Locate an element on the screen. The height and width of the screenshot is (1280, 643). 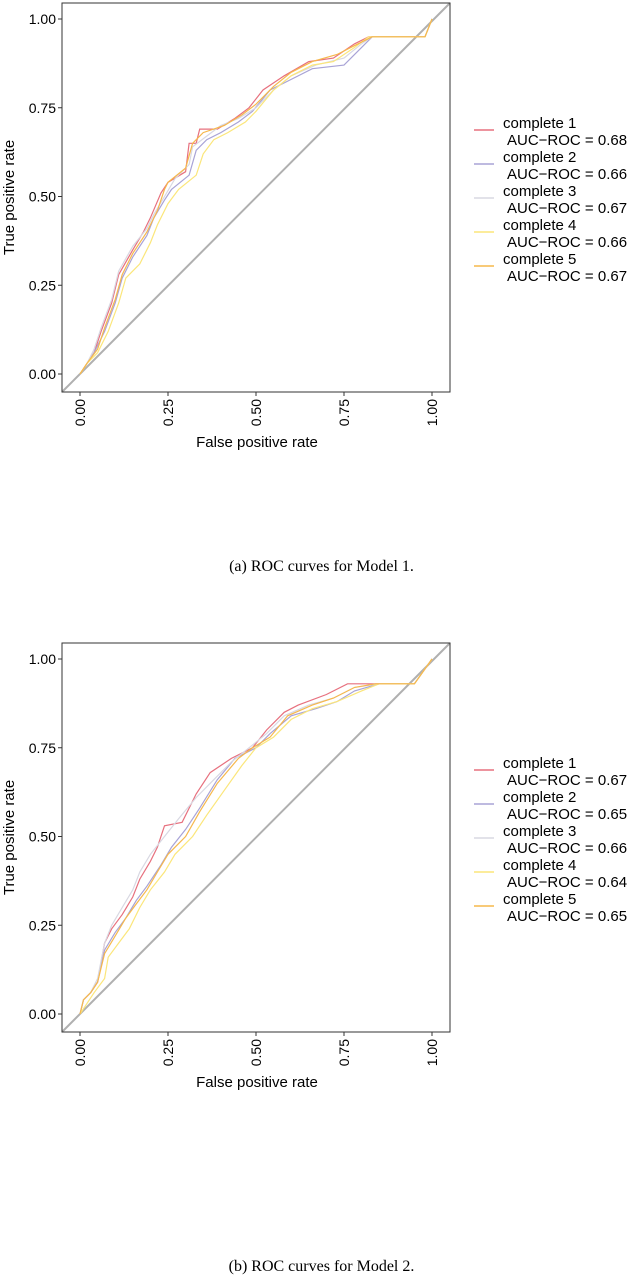
figure-caption: (a) ROC curves for Model 1. is located at coordinates (321, 566).